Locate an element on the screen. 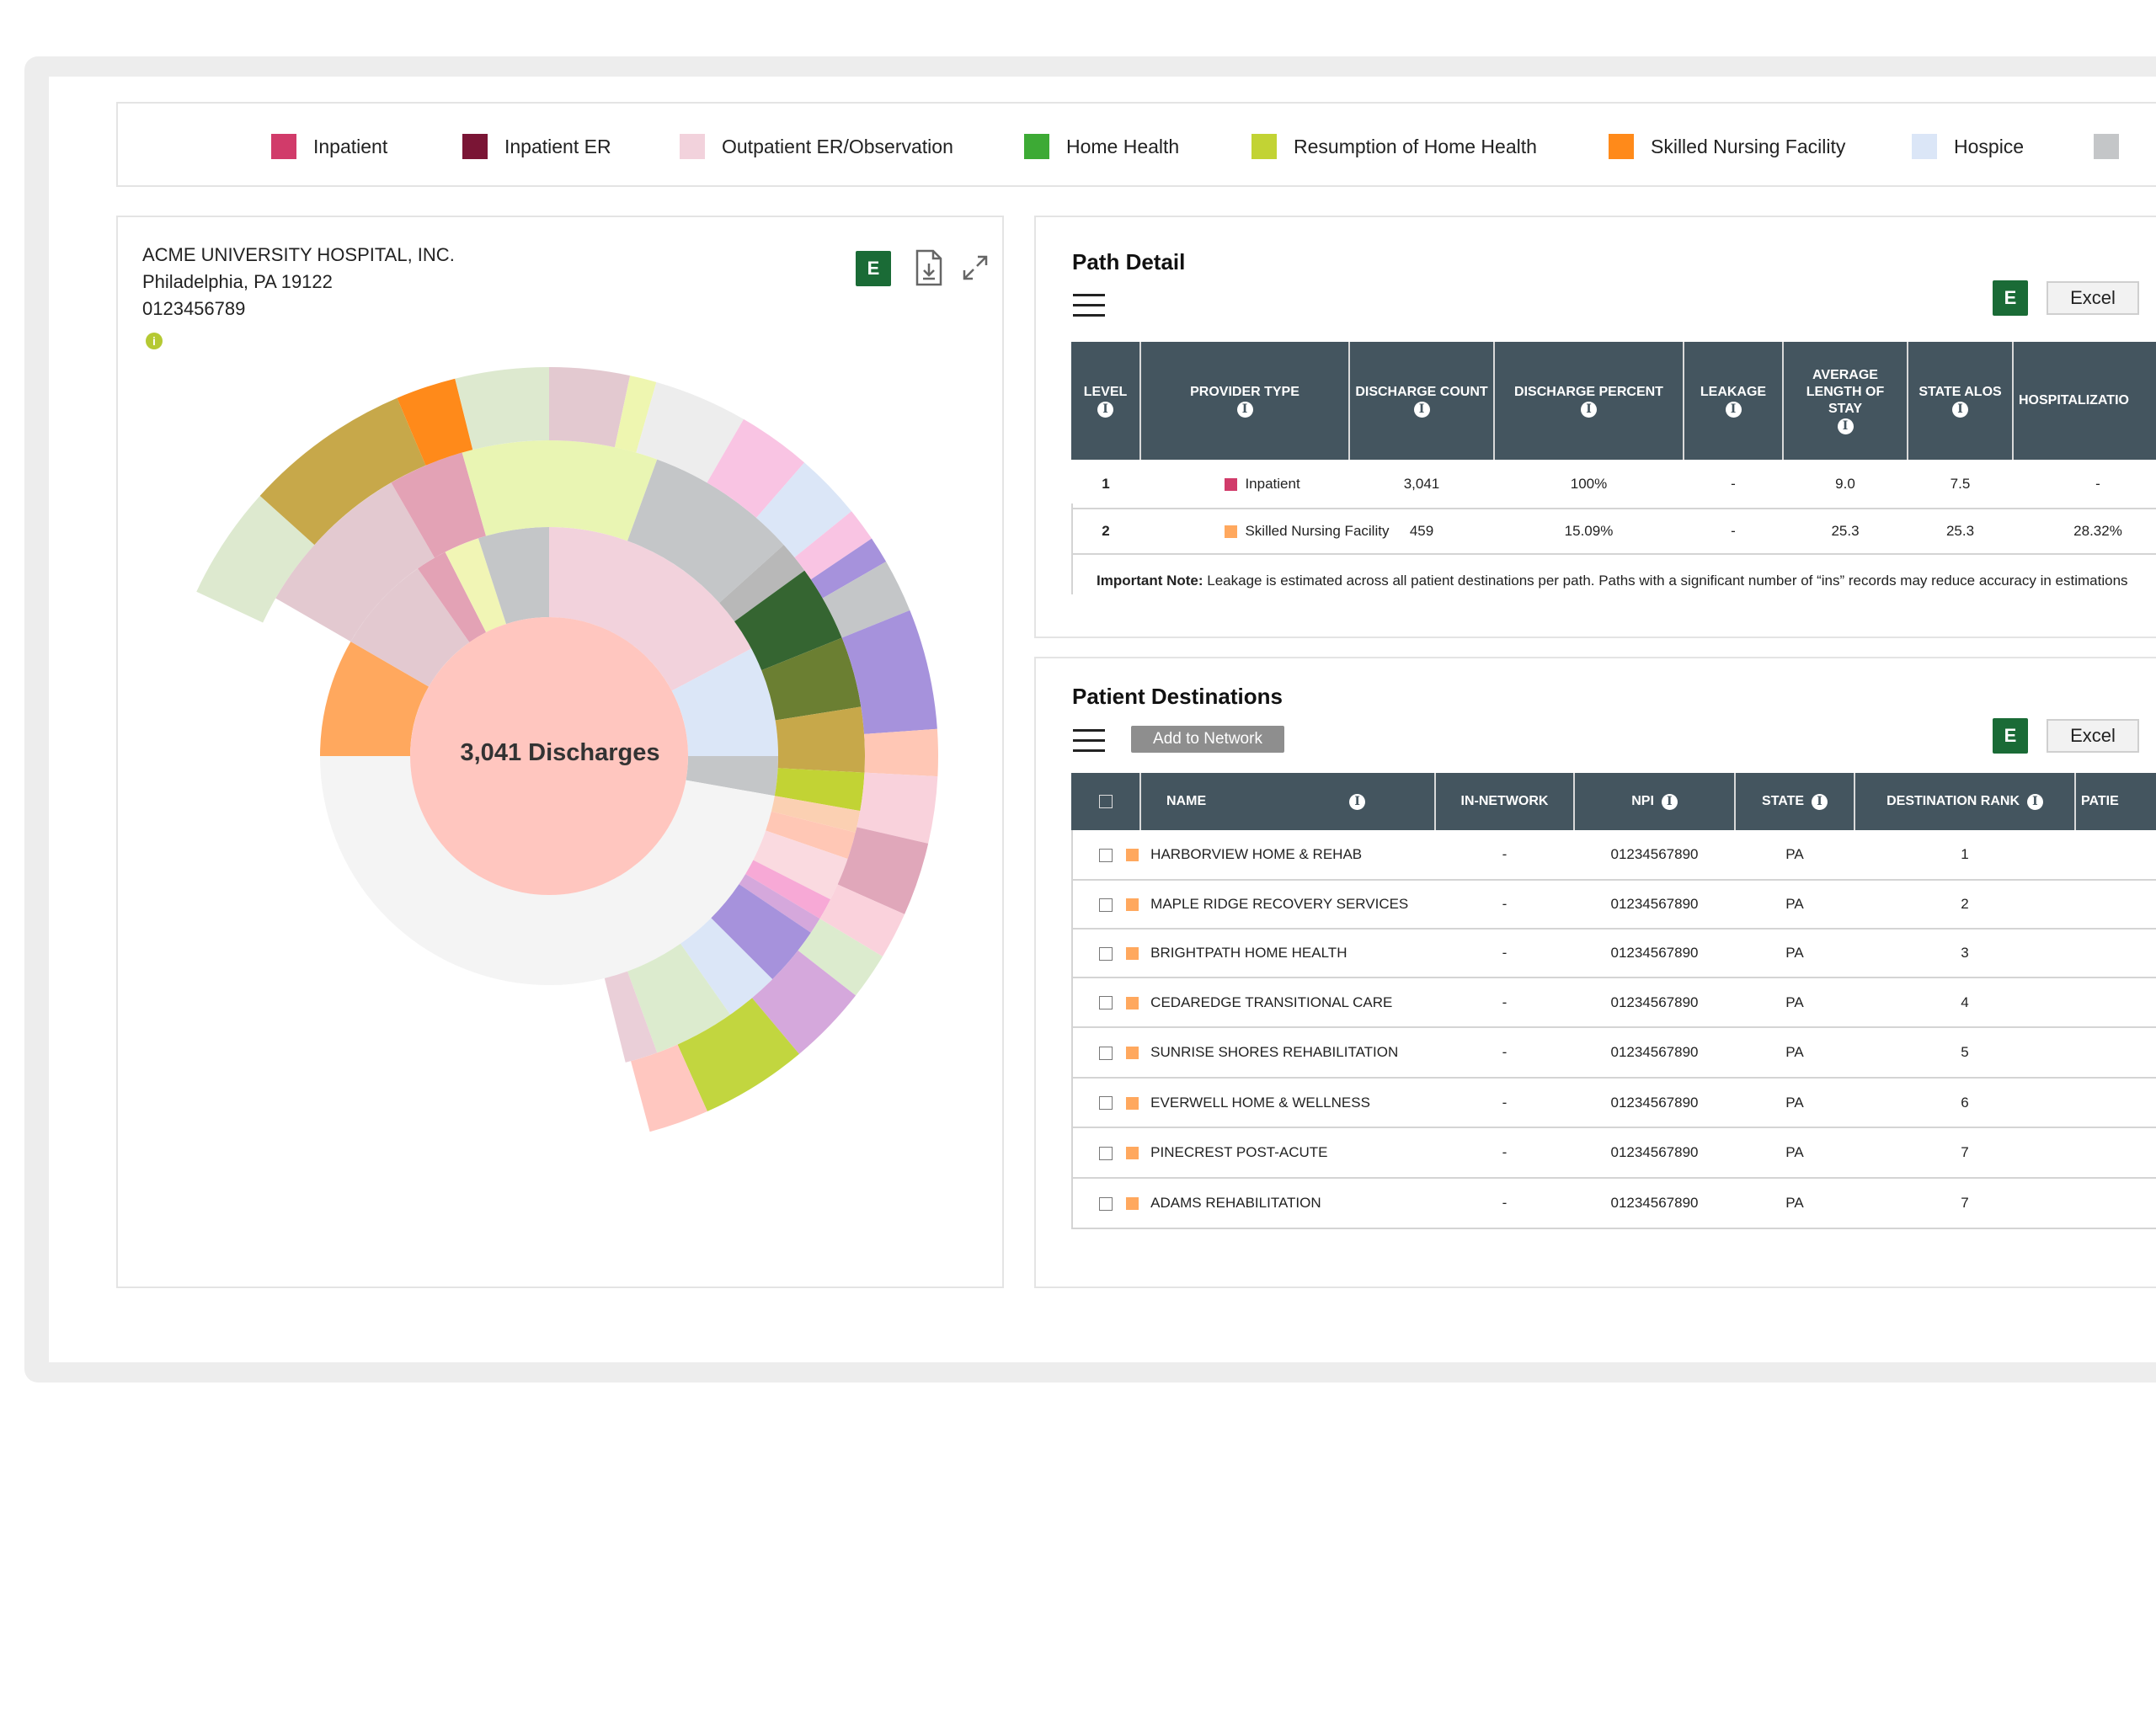 Image resolution: width=2156 pixels, height=1726 pixels. col-state: State i is located at coordinates (1795, 801).